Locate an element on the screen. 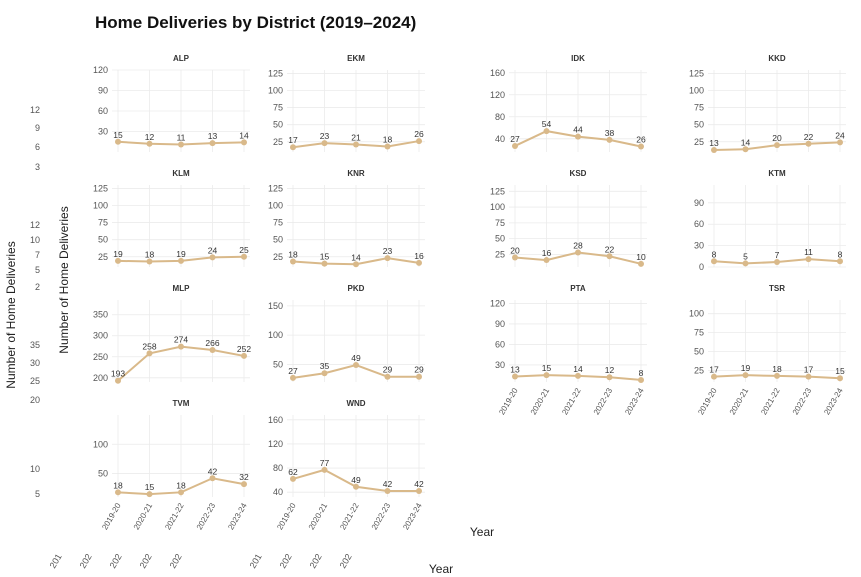 The width and height of the screenshot is (861, 577). facet-title: TVM is located at coordinates (181, 403).